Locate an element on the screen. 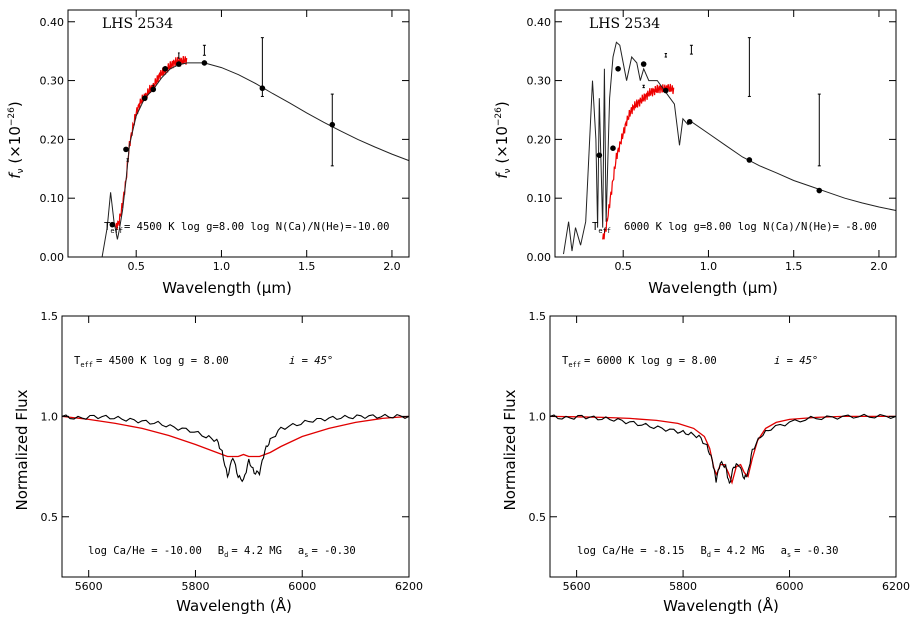 This screenshot has height=619, width=911. model-sed-curve is located at coordinates (730, 148).